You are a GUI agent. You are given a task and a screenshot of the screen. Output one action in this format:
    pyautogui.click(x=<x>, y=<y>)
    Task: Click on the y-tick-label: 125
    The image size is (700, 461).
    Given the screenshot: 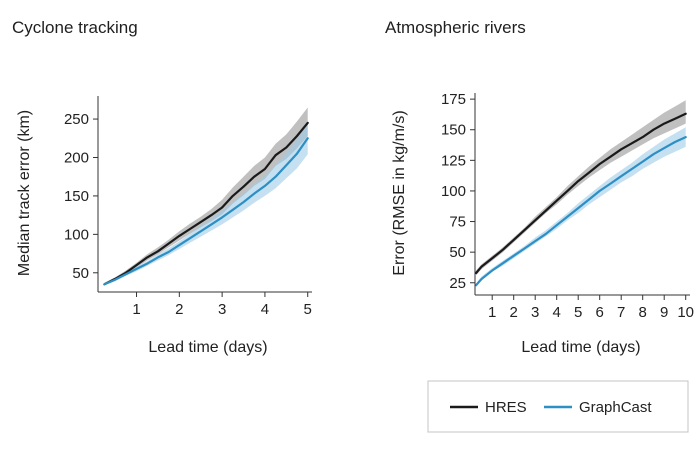 What is the action you would take?
    pyautogui.click(x=453, y=160)
    